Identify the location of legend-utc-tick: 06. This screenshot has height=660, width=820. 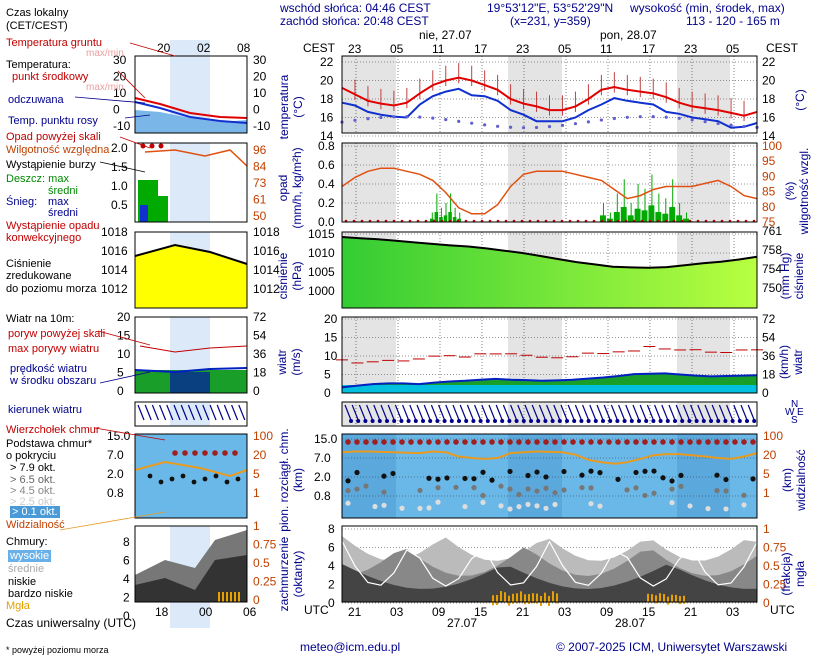
(250, 612).